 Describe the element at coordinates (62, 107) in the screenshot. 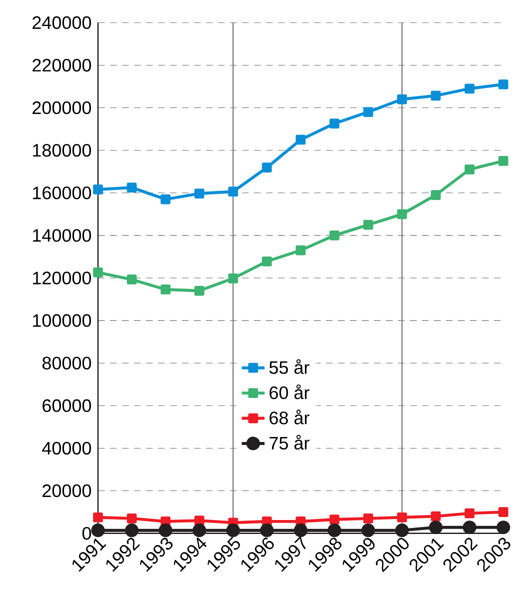

I see `y-tick-label: 200000` at that location.